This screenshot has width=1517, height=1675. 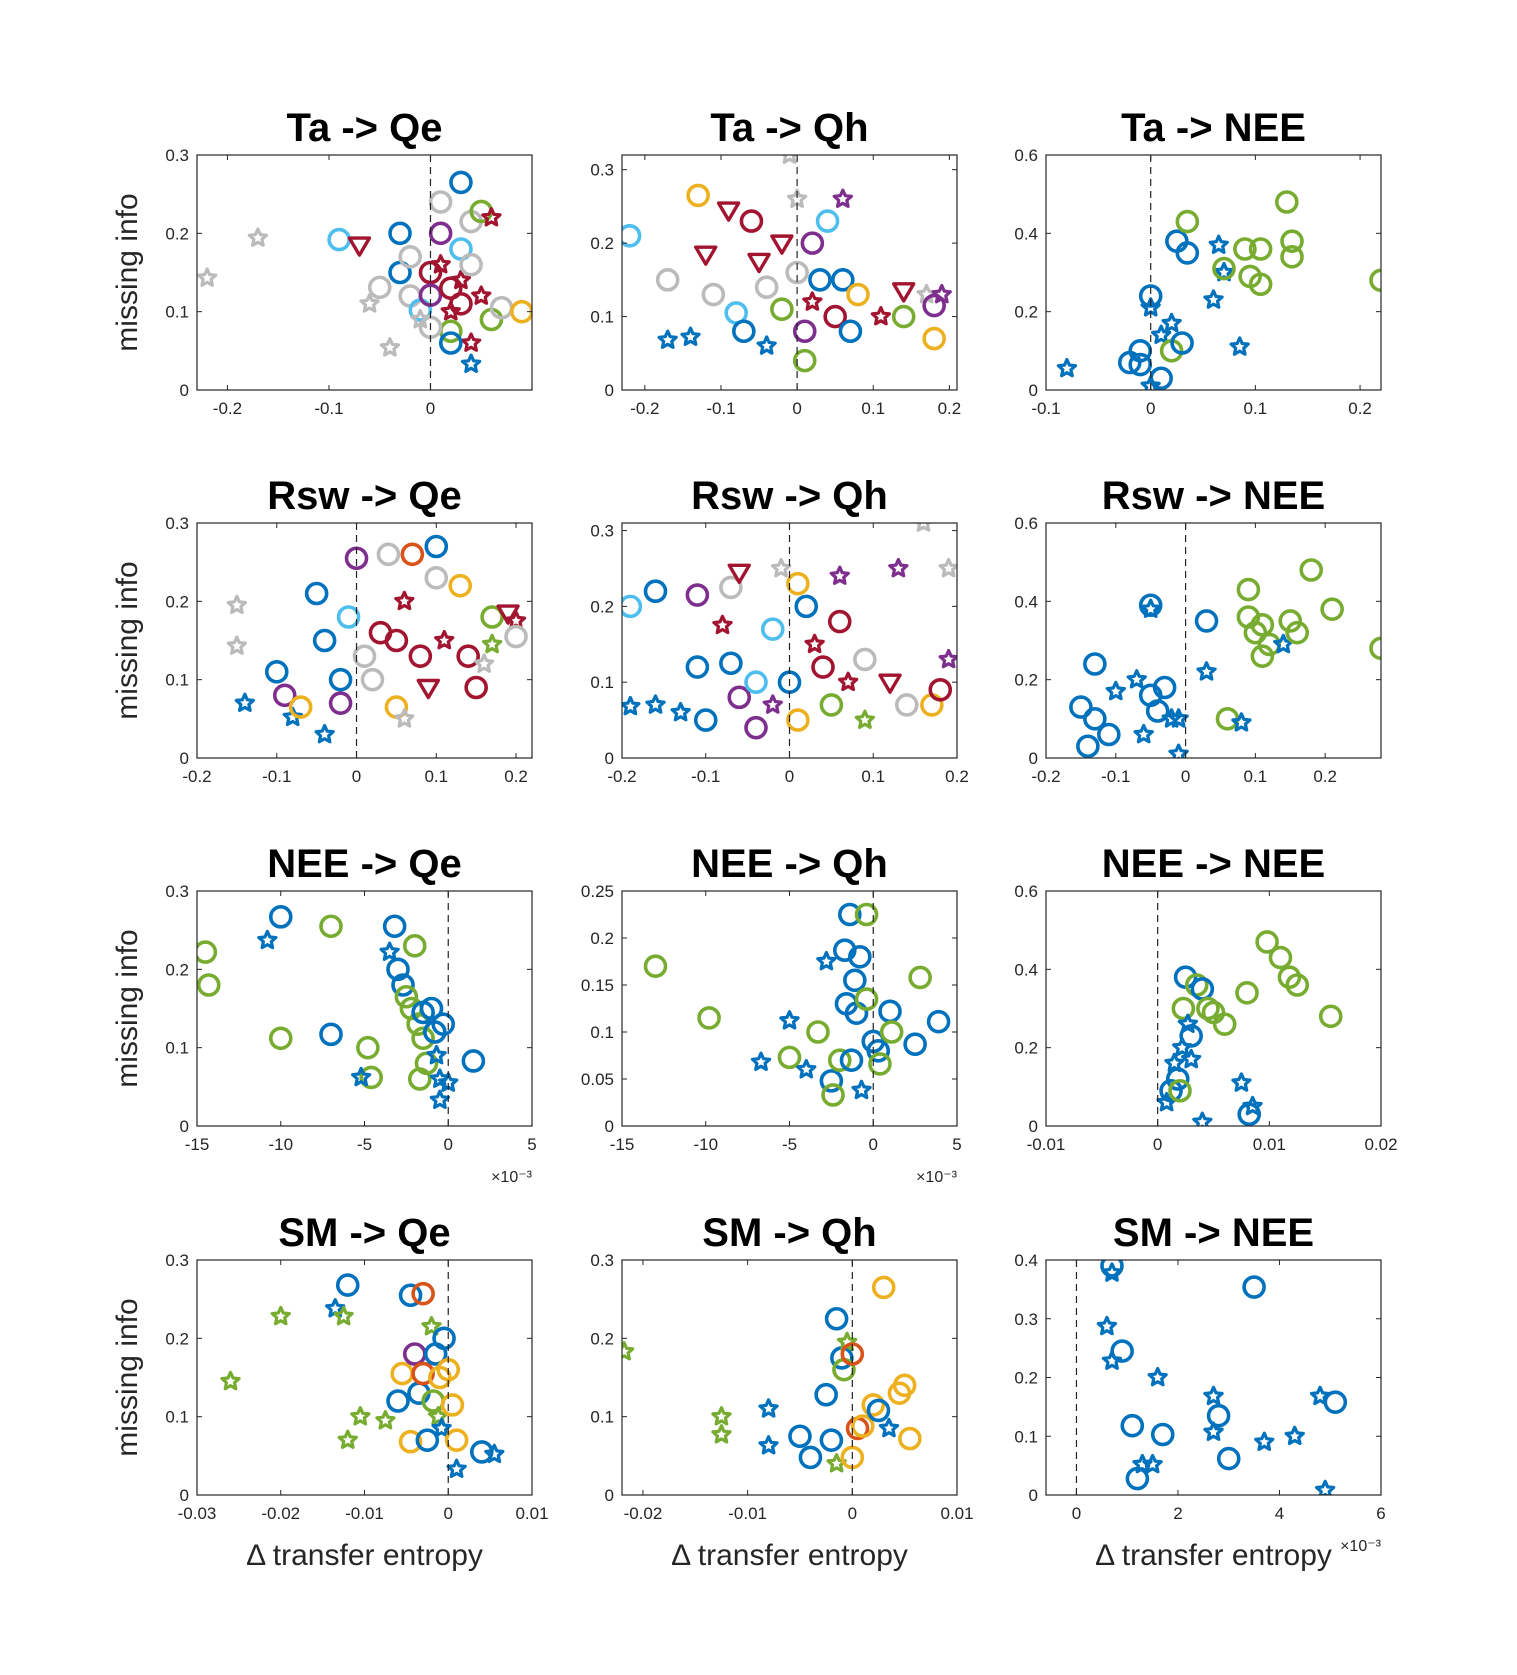 What do you see at coordinates (1177, 1513) in the screenshot?
I see `x-tick-label: 2` at bounding box center [1177, 1513].